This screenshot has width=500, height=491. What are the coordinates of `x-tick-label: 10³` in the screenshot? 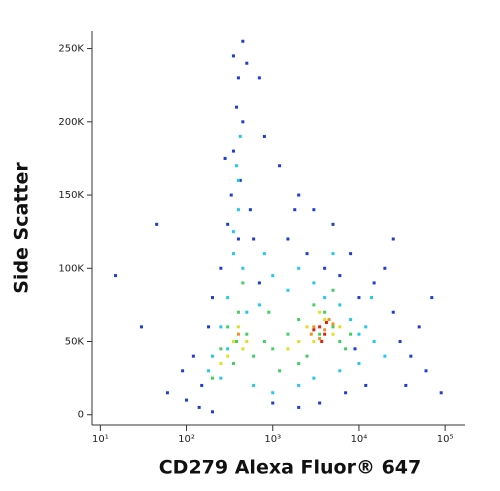 It's located at (272, 439).